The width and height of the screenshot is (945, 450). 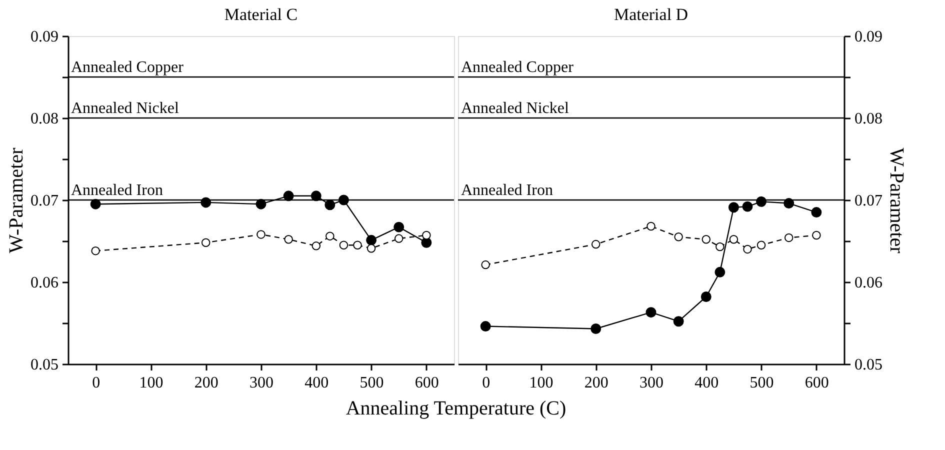 I want to click on y-tick-label: 0.07, so click(x=44, y=201).